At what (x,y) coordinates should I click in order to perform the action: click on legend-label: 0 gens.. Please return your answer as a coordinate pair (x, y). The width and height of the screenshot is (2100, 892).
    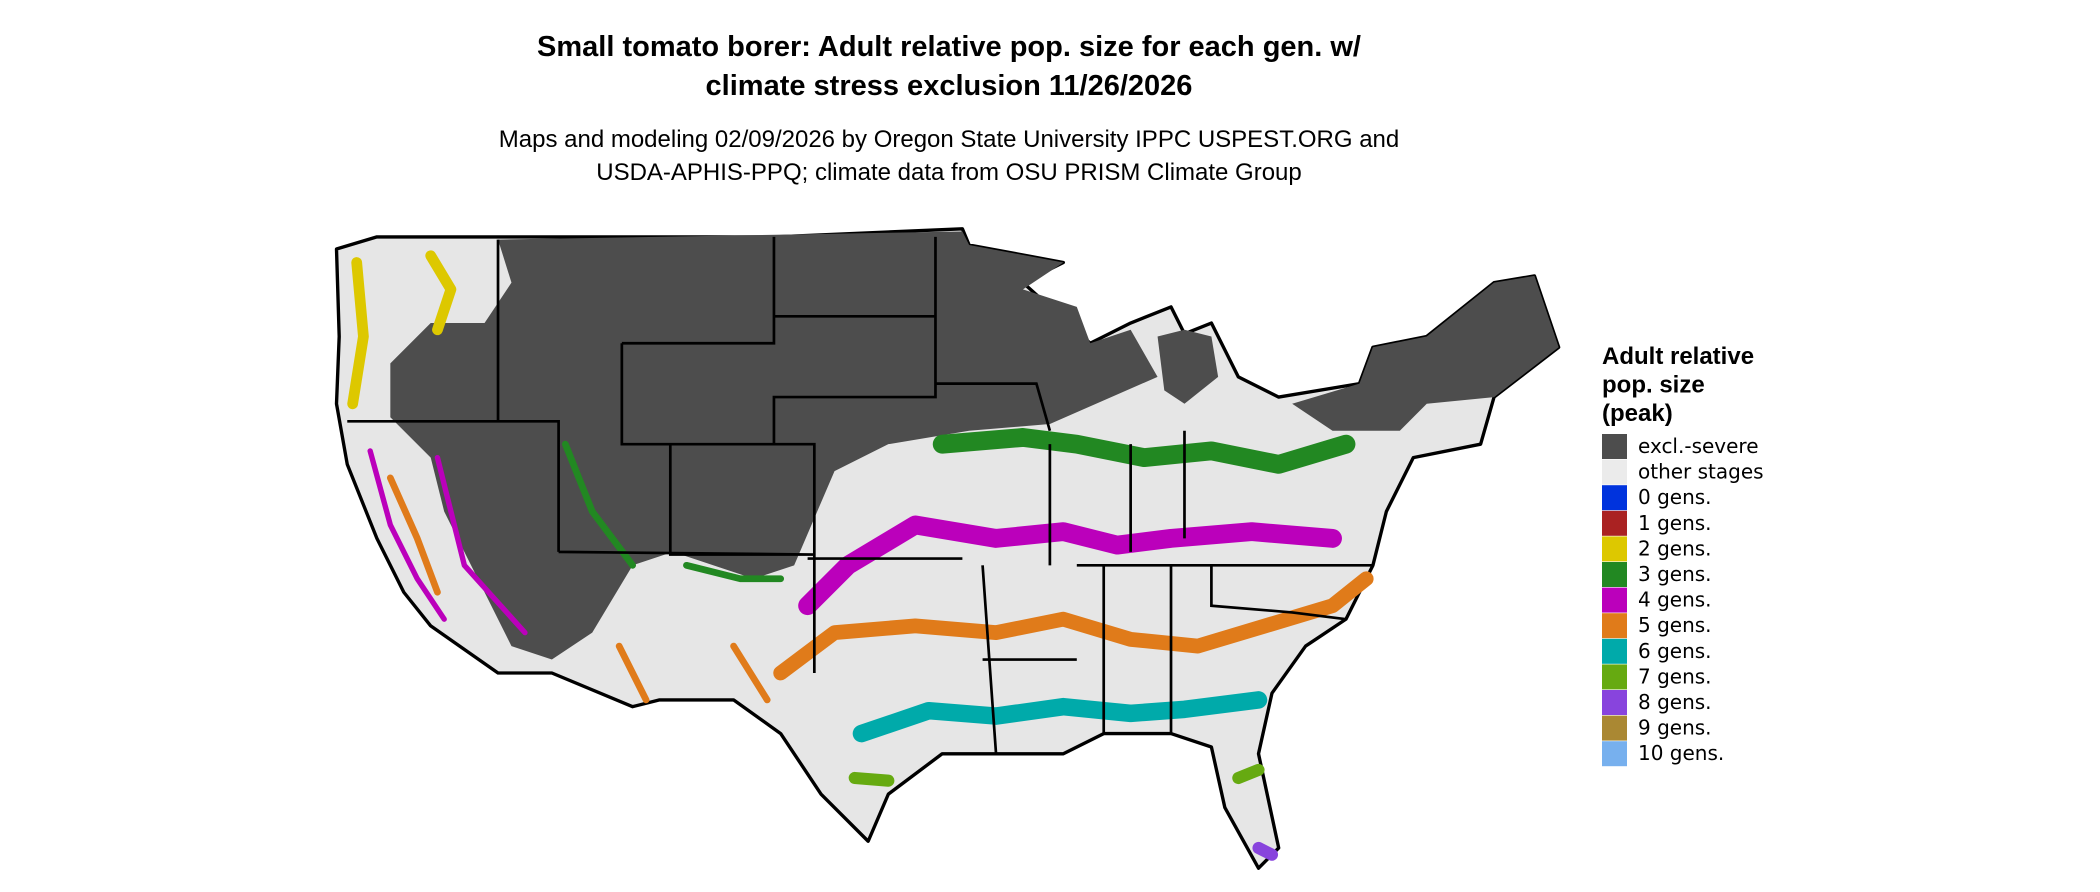
    Looking at the image, I should click on (1675, 497).